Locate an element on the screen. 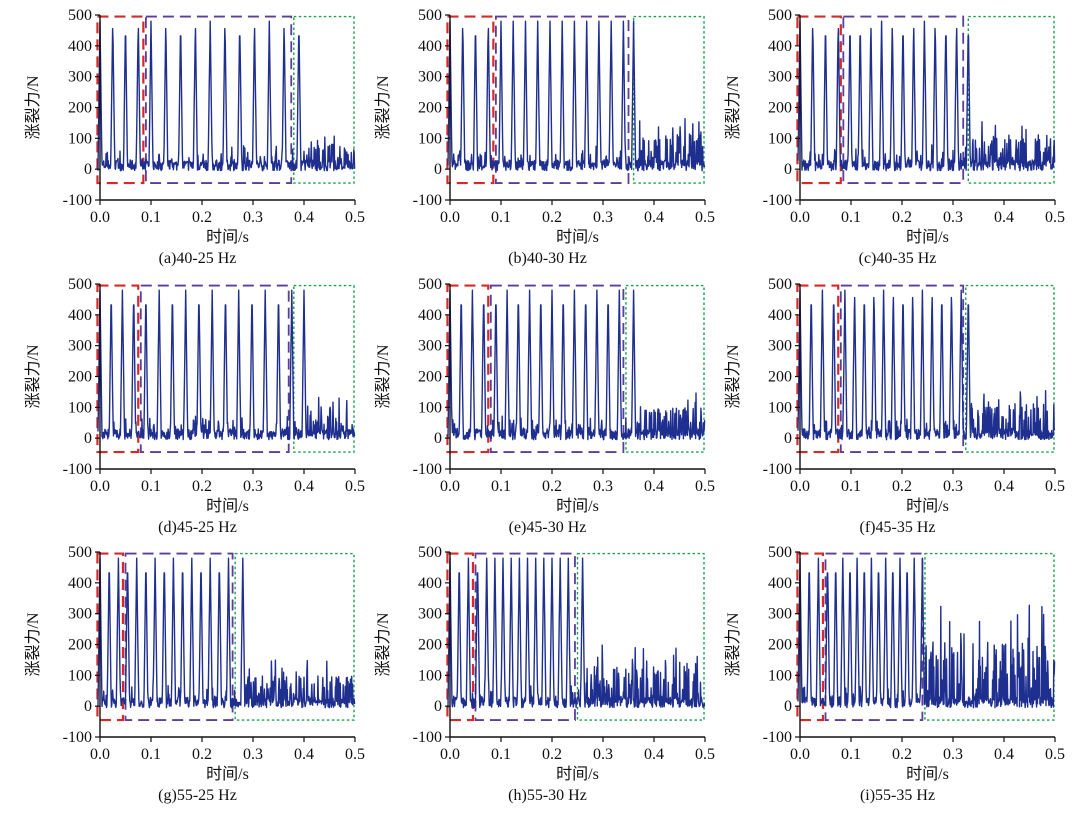 The width and height of the screenshot is (1073, 813). panel-caption: (g)55-25 Hz is located at coordinates (197, 795).